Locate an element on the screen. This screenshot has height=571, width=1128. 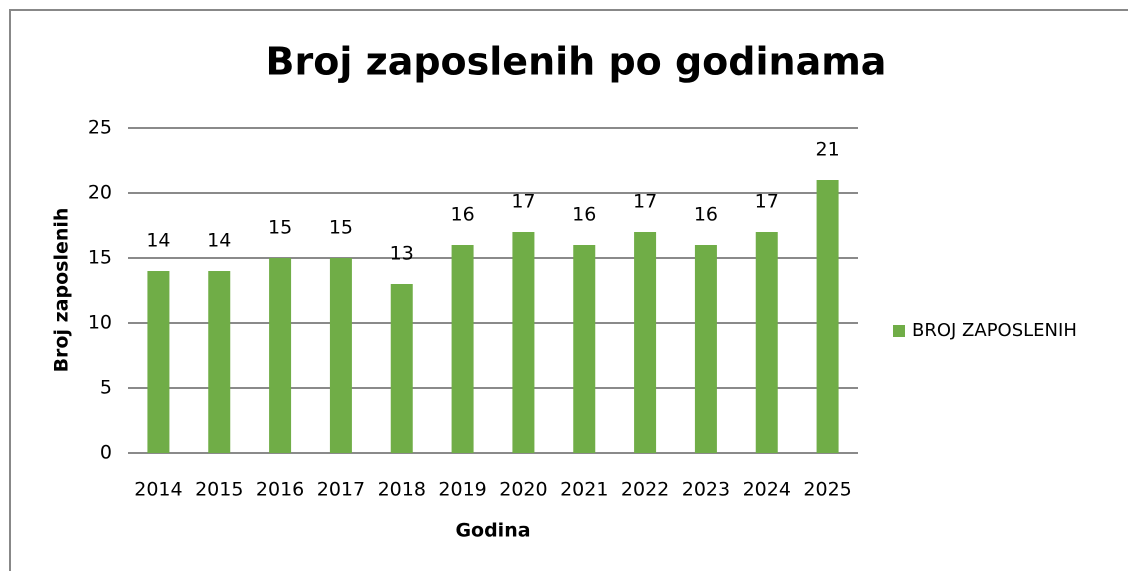
y-tick-label: 15 is located at coordinates (100, 258).